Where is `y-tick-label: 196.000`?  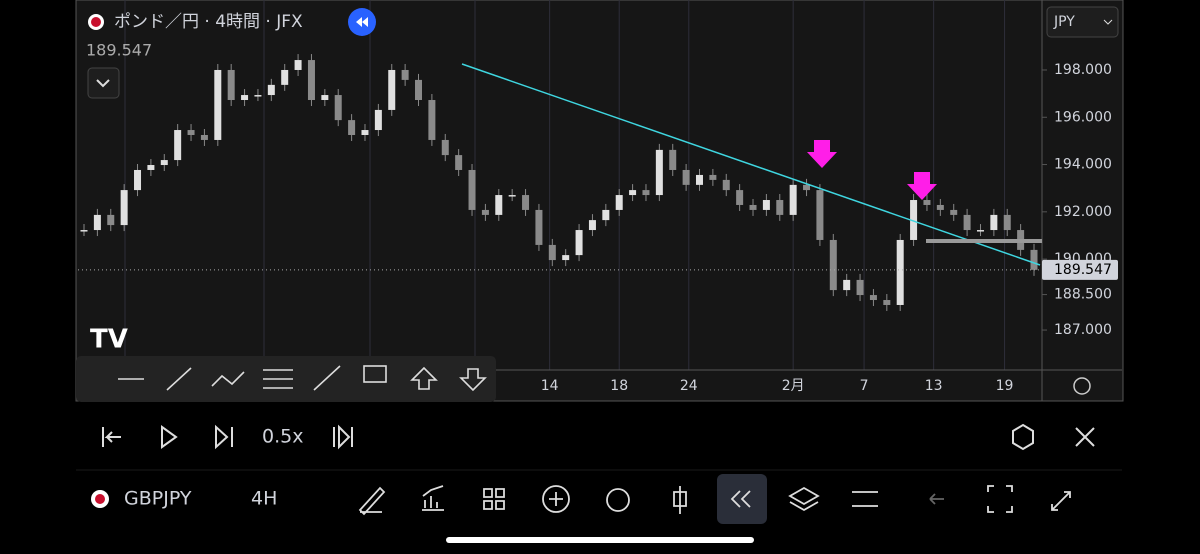 y-tick-label: 196.000 is located at coordinates (1083, 117).